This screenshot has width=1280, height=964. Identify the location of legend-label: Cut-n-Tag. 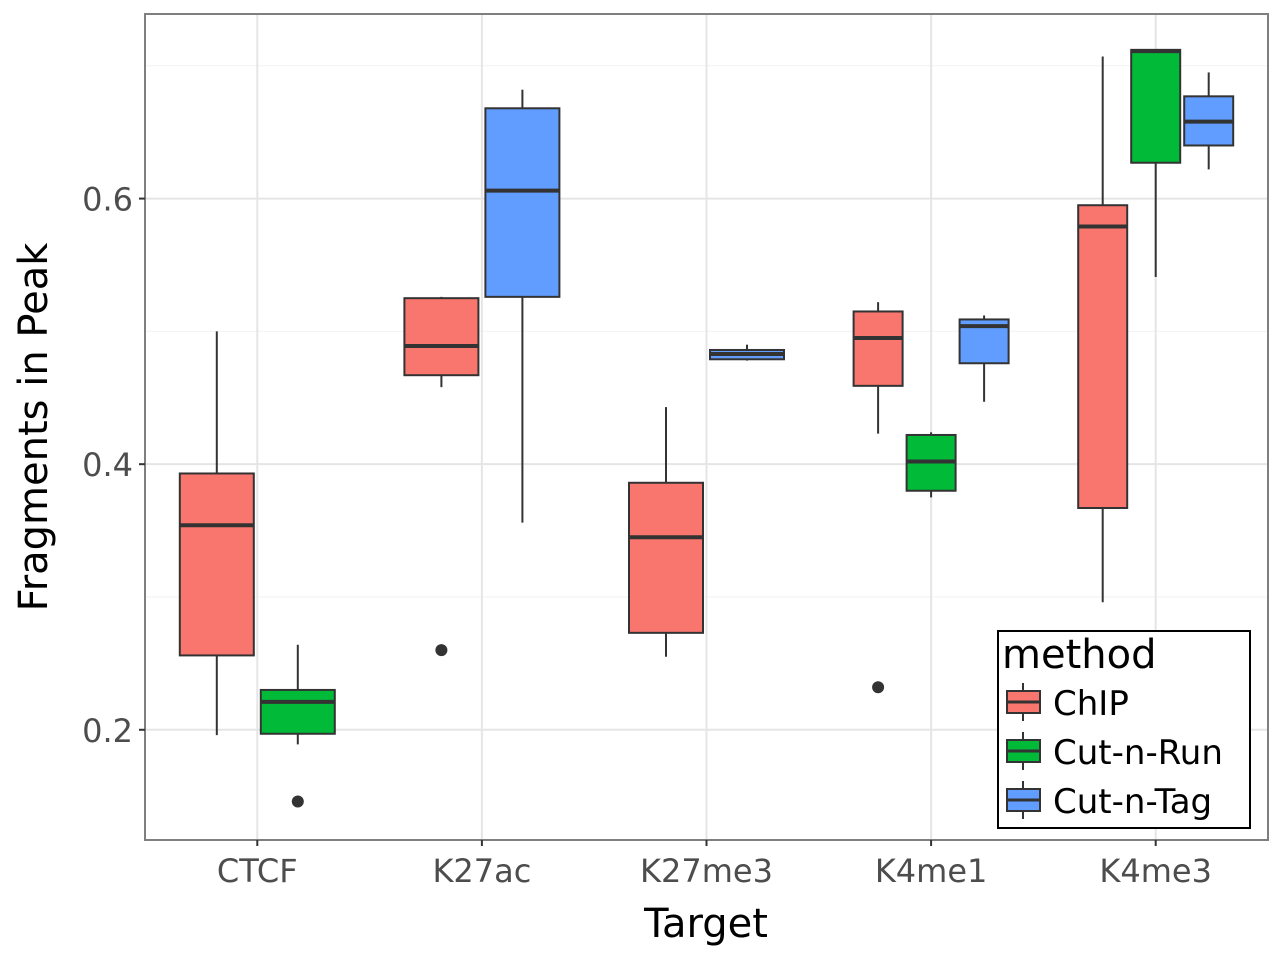
(1132, 802).